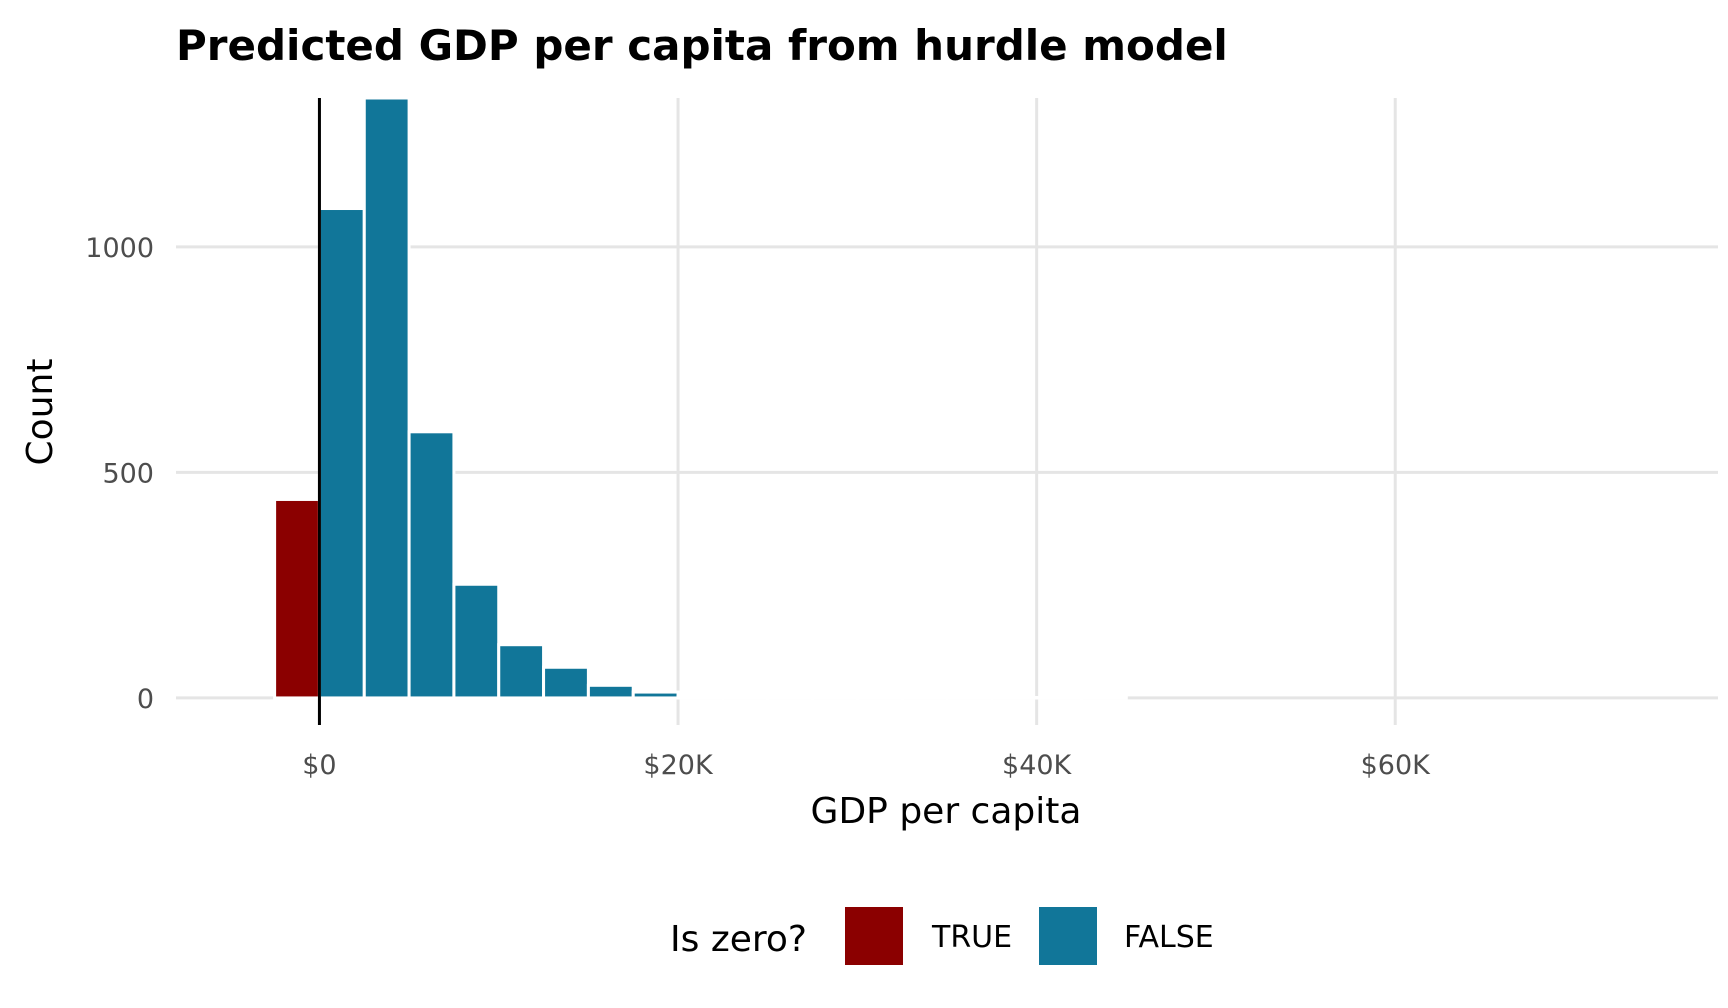 The height and width of the screenshot is (1008, 1728). What do you see at coordinates (678, 765) in the screenshot?
I see `x-tick-label: $20K` at bounding box center [678, 765].